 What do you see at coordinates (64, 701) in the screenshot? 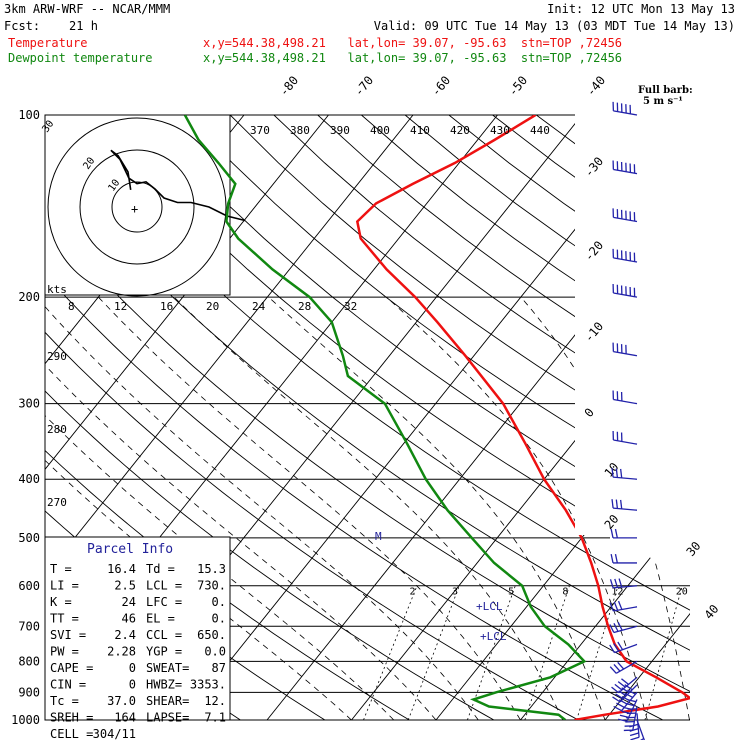
I see `parcel-label: Tc =` at bounding box center [64, 701].